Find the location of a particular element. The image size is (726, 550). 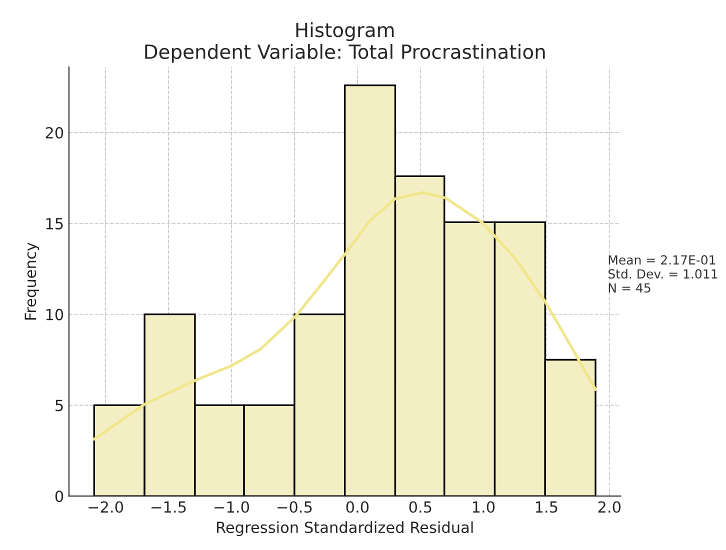

x-tick-label: 1.5 is located at coordinates (547, 507).